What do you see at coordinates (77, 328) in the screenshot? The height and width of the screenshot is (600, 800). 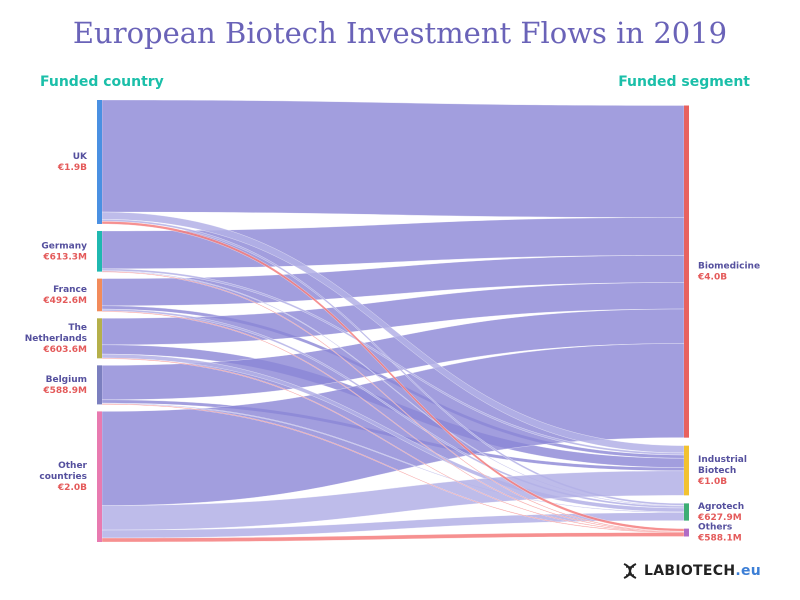 I see `left-node-label-netherlands-0: The` at bounding box center [77, 328].